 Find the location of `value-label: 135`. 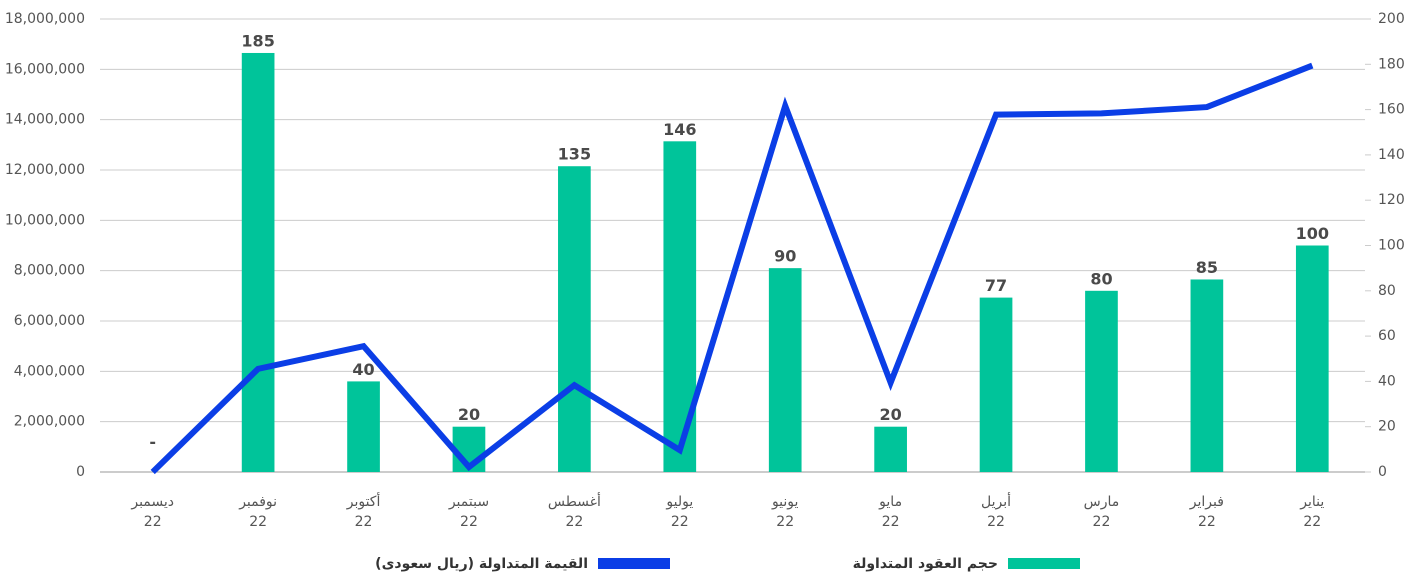

value-label: 135 is located at coordinates (574, 154).